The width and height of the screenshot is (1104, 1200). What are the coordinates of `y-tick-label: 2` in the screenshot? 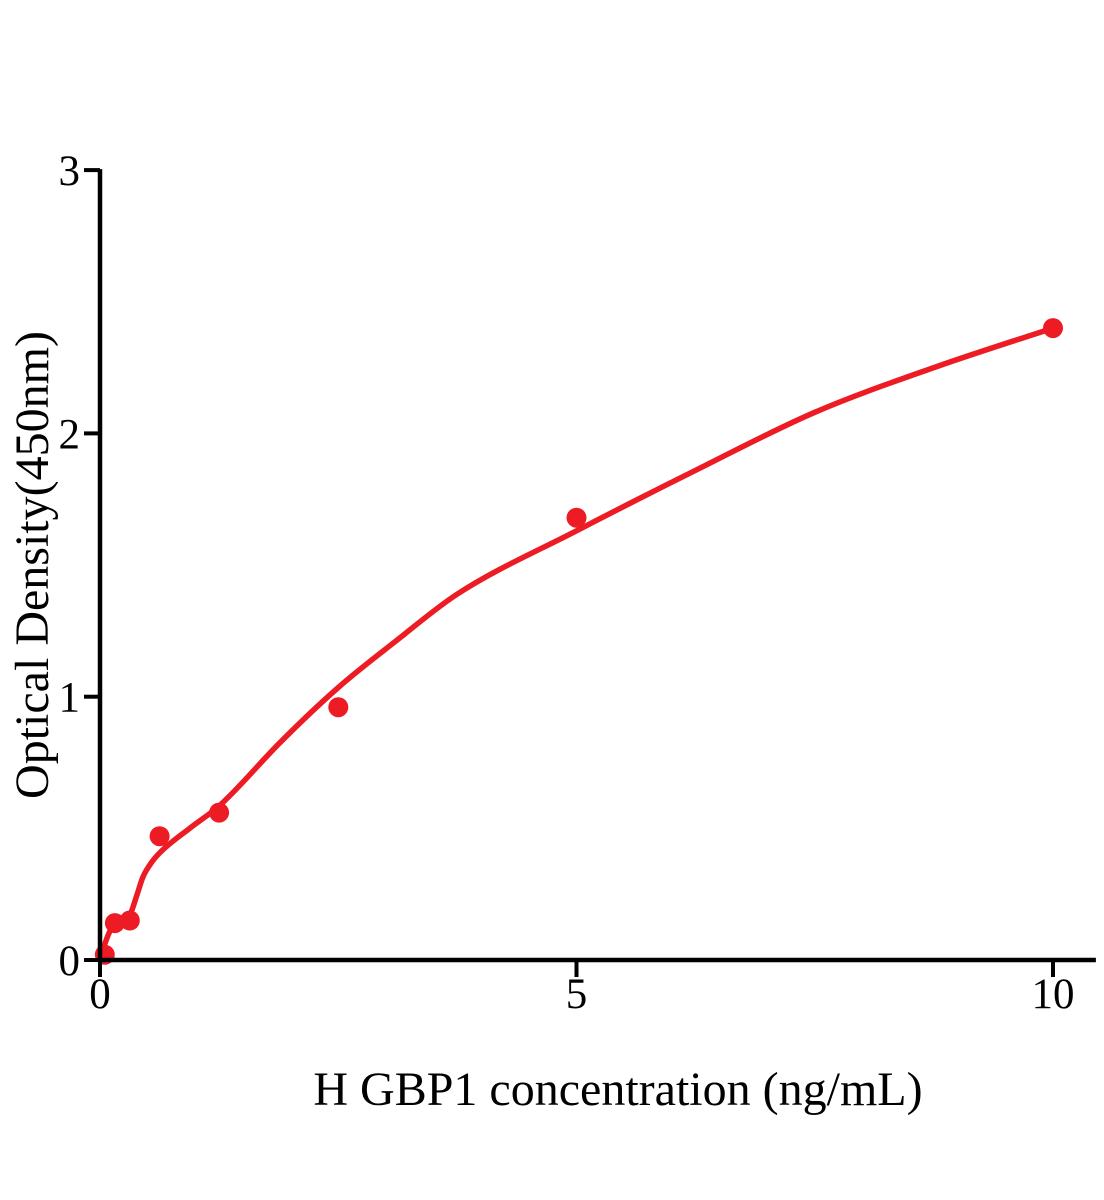 It's located at (70, 434).